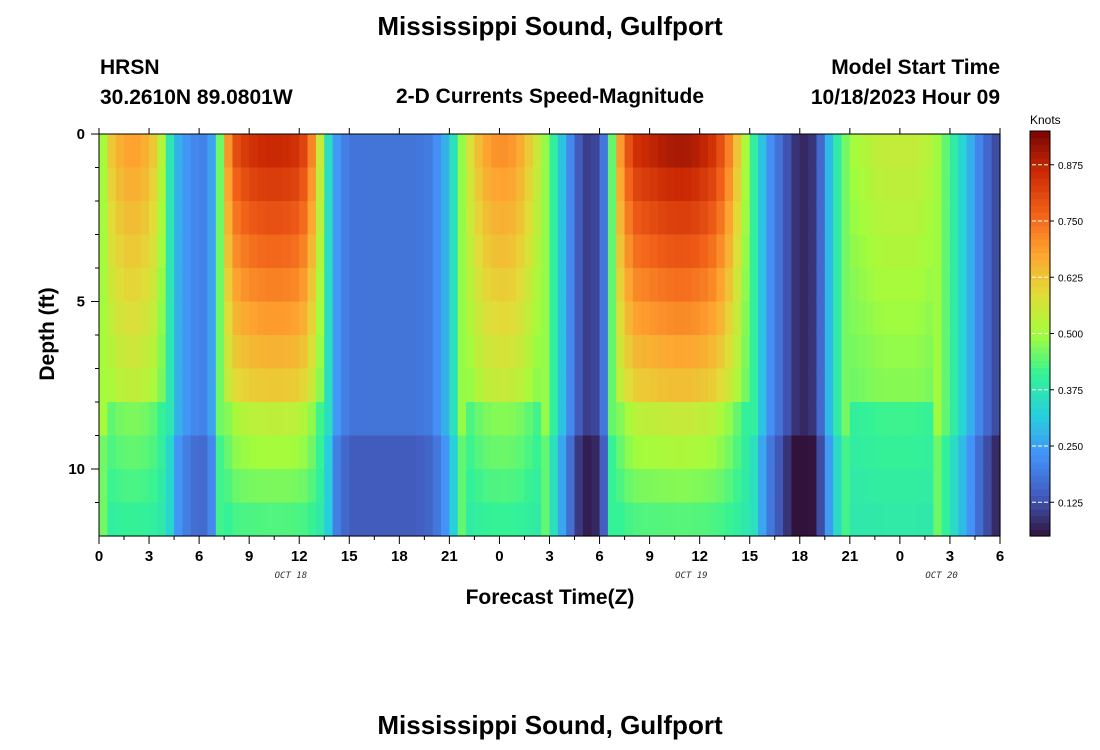  Describe the element at coordinates (81, 302) in the screenshot. I see `y-tick-label: 5` at that location.